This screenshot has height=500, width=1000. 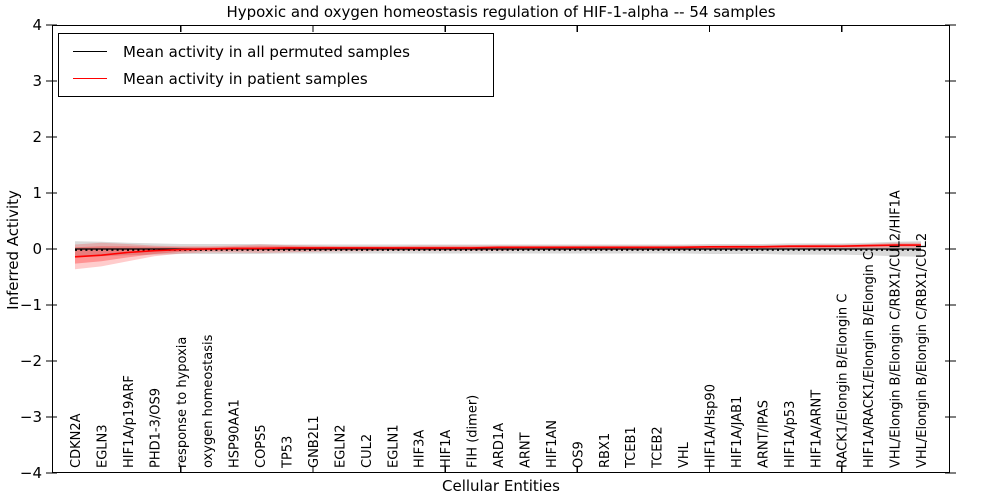 I want to click on y-tick-label: 2, so click(x=37, y=137).